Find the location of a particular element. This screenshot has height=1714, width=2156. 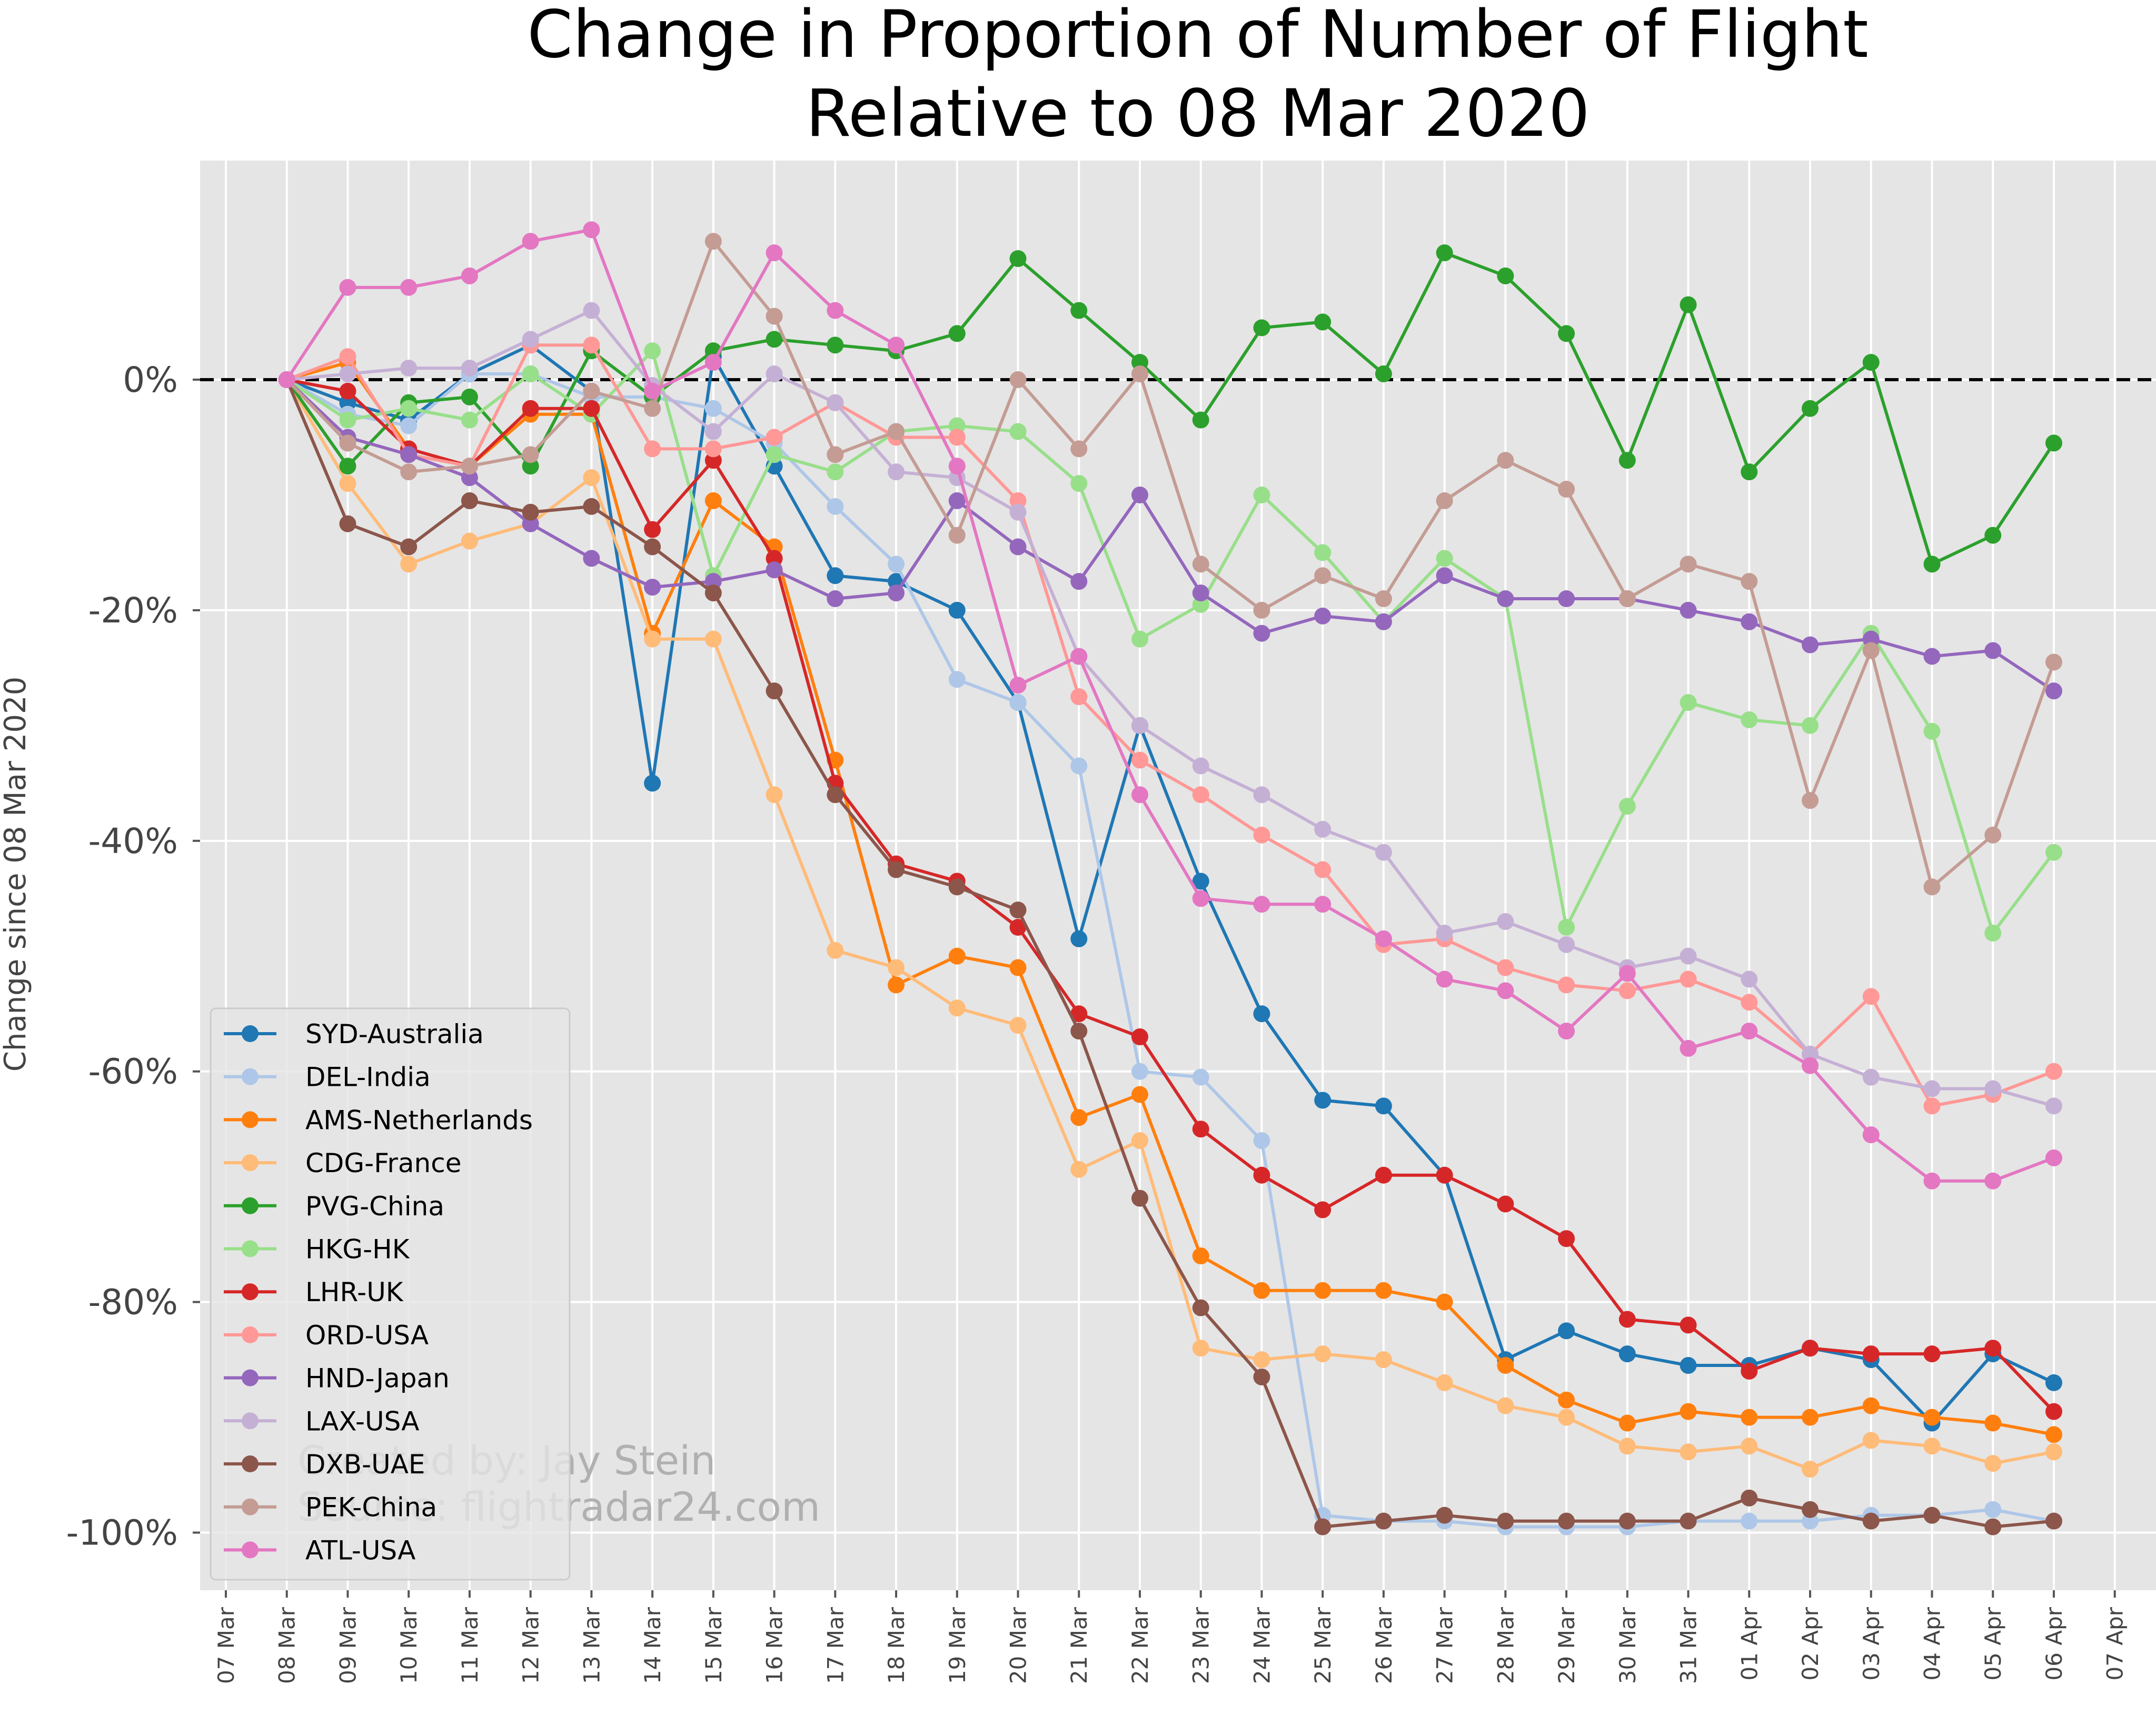

x-tick-label: 27 Mar is located at coordinates (1445, 1645).